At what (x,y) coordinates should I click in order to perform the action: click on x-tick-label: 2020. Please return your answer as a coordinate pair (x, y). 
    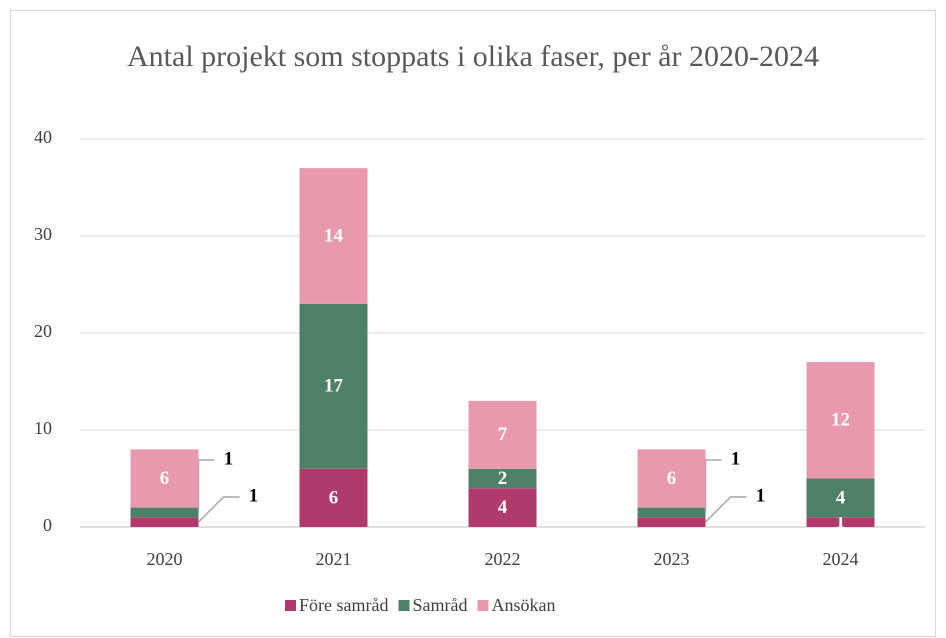
    Looking at the image, I should click on (165, 559).